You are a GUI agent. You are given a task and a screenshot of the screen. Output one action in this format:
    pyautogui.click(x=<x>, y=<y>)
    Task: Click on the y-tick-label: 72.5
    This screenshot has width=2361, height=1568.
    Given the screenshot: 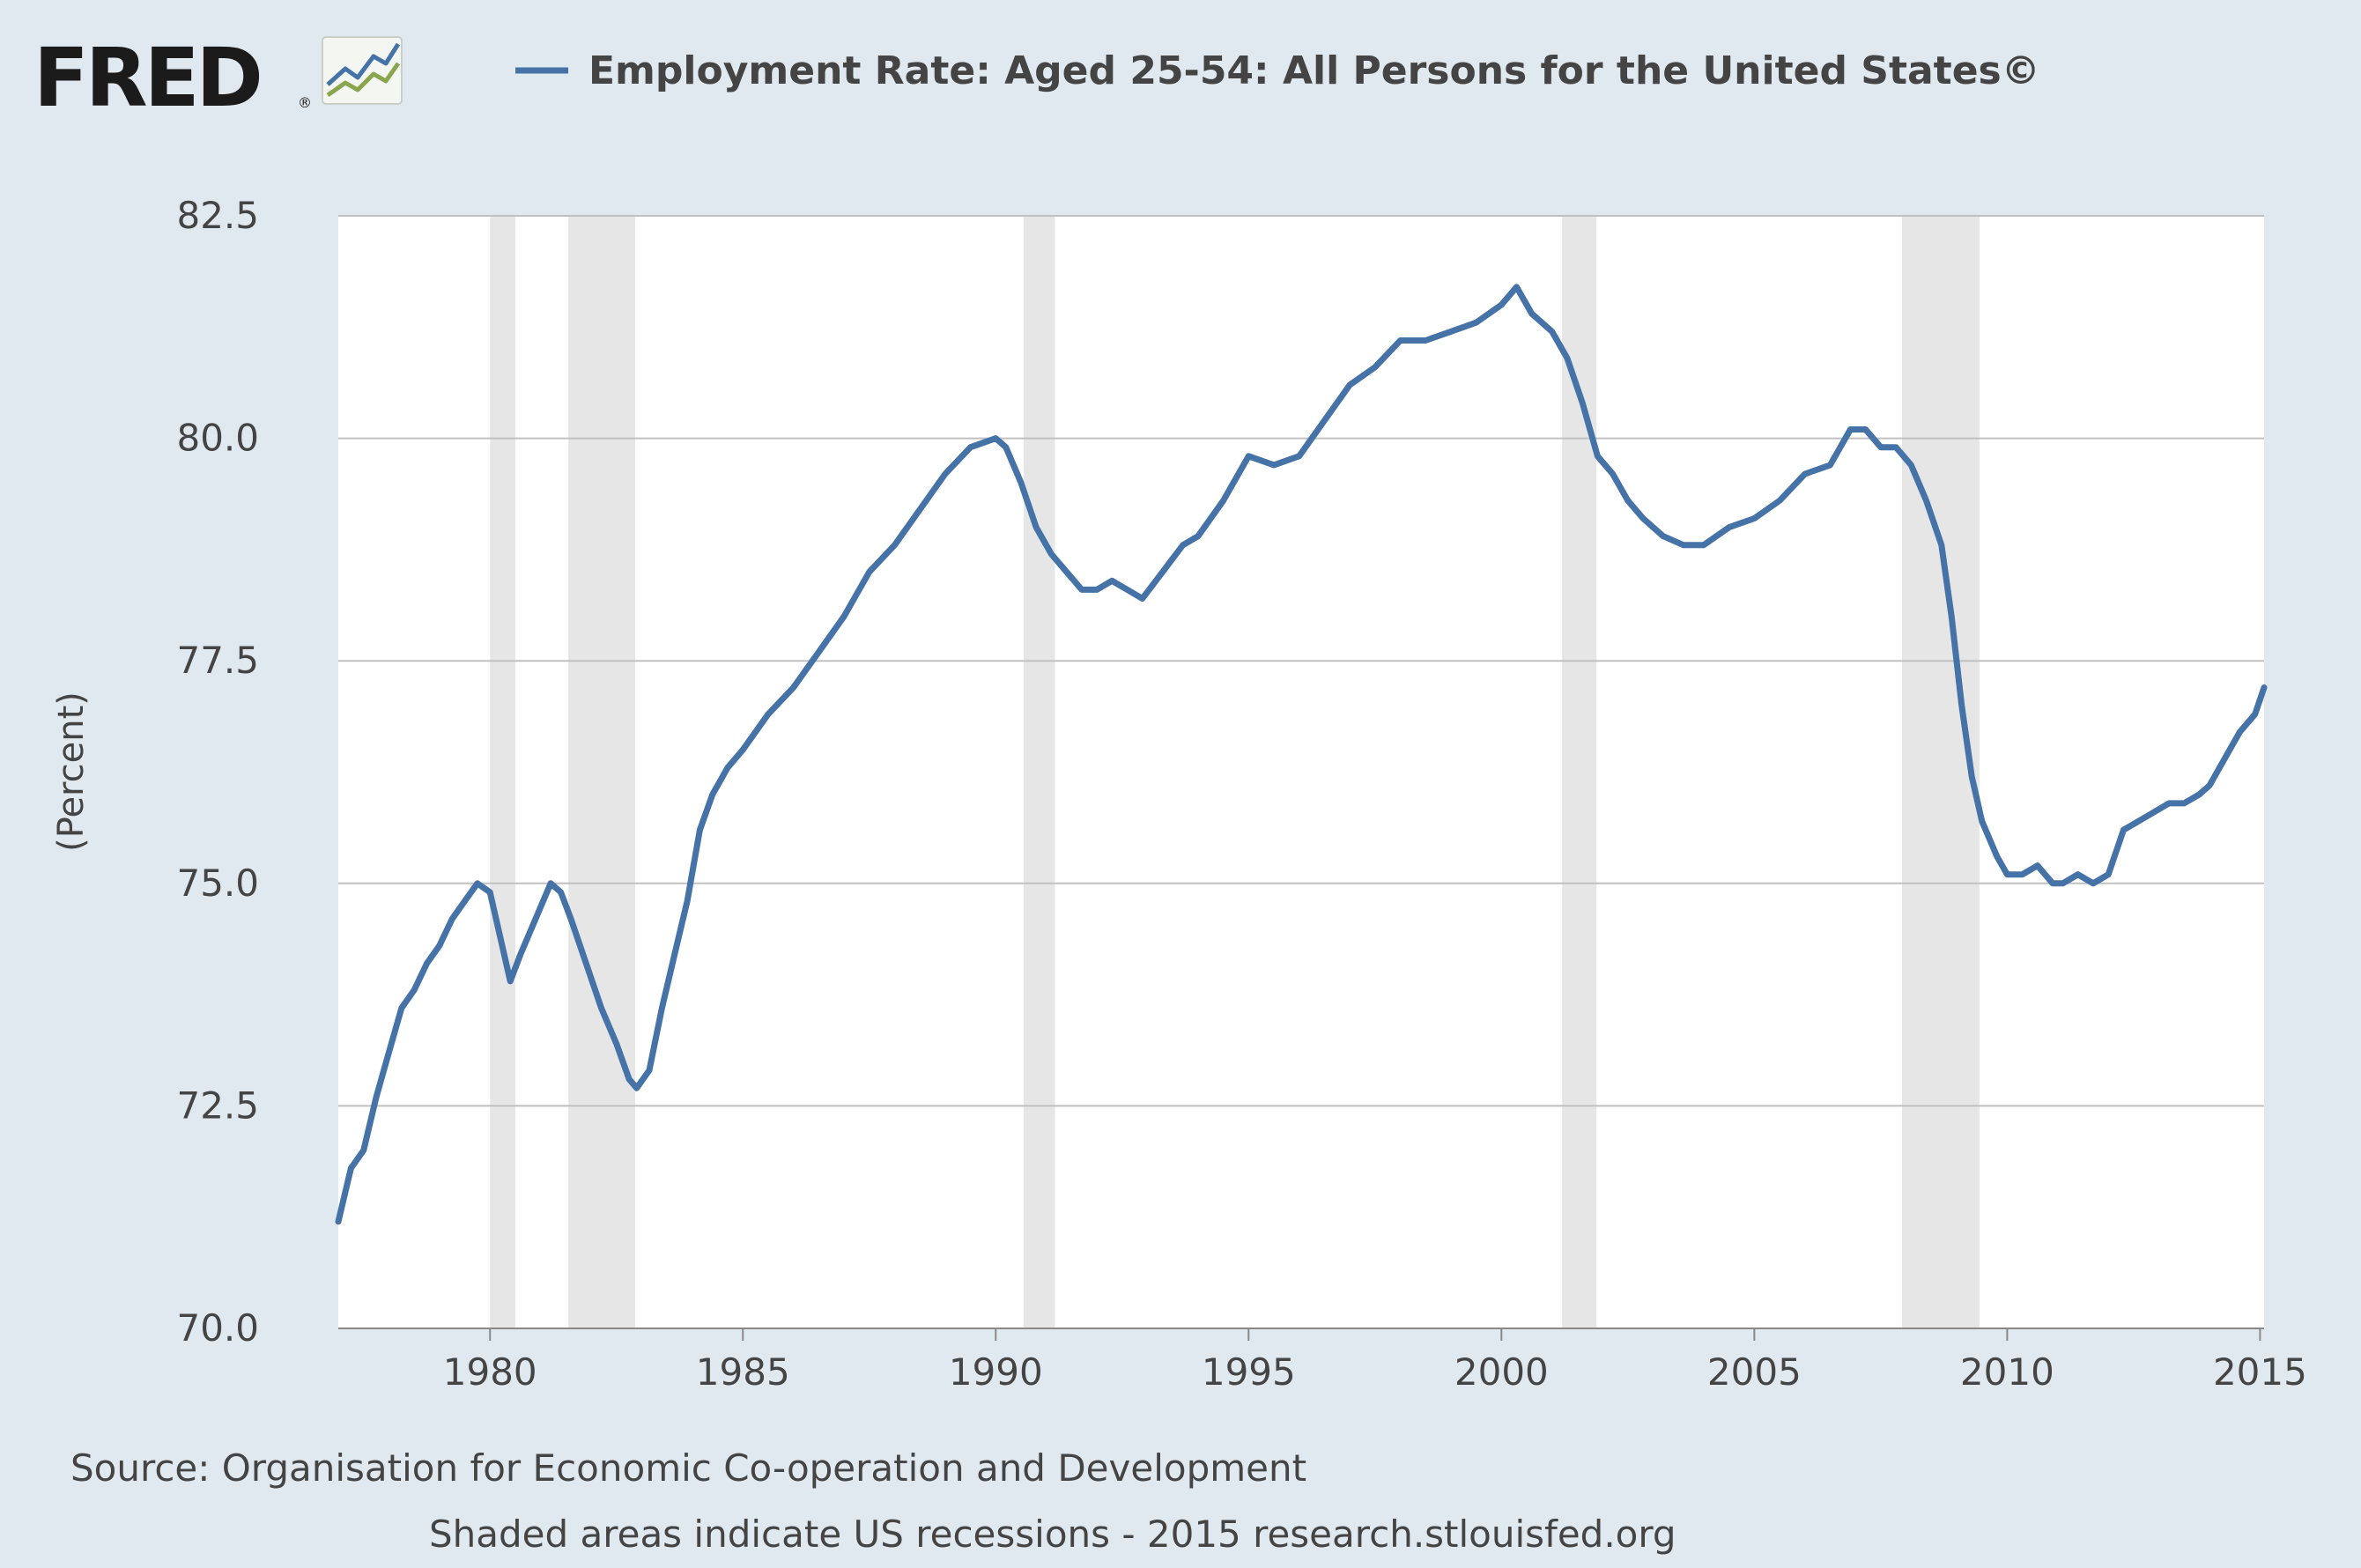 What is the action you would take?
    pyautogui.click(x=217, y=1105)
    